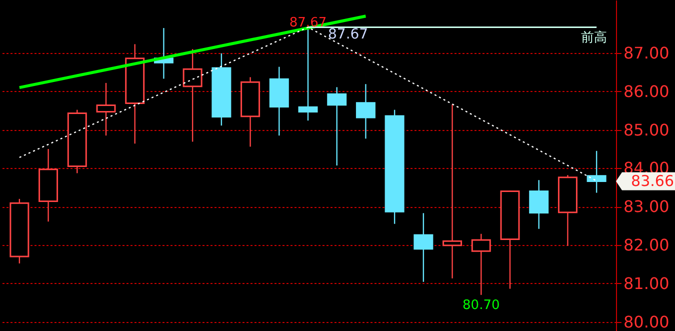  I want to click on ref-line-label: 前高, so click(594, 37).